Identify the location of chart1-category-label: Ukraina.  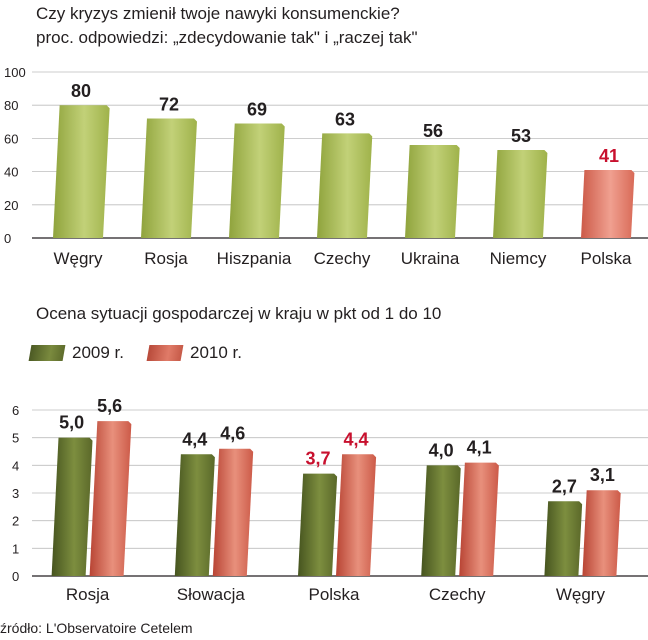
(430, 258).